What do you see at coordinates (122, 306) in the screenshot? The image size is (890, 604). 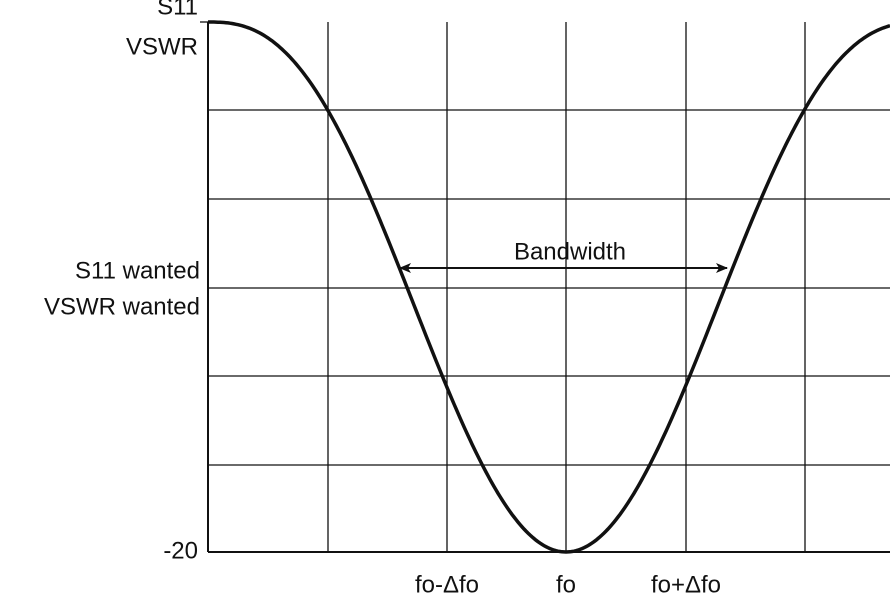 I see `y-label: VSWR wanted` at bounding box center [122, 306].